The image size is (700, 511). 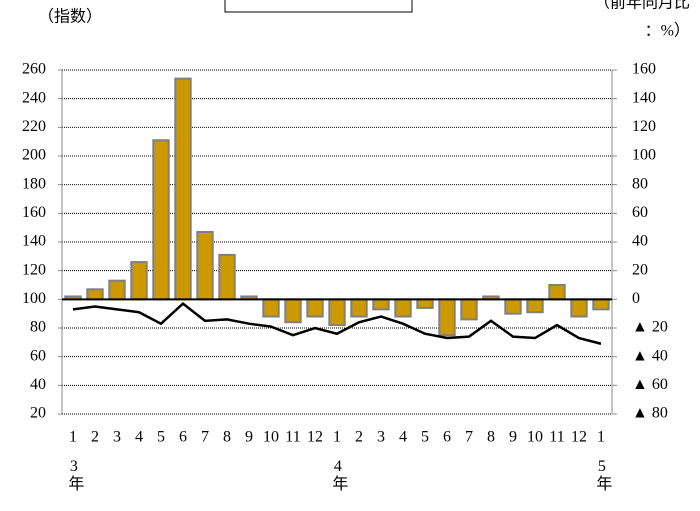 I want to click on y2-tick-label: 80, so click(x=640, y=183).